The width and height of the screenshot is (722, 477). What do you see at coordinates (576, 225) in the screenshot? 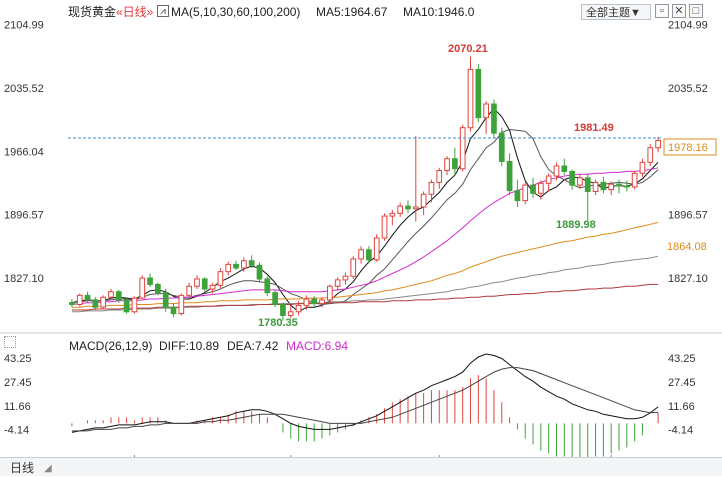
I see `annotation-low-right: 1889.98` at bounding box center [576, 225].